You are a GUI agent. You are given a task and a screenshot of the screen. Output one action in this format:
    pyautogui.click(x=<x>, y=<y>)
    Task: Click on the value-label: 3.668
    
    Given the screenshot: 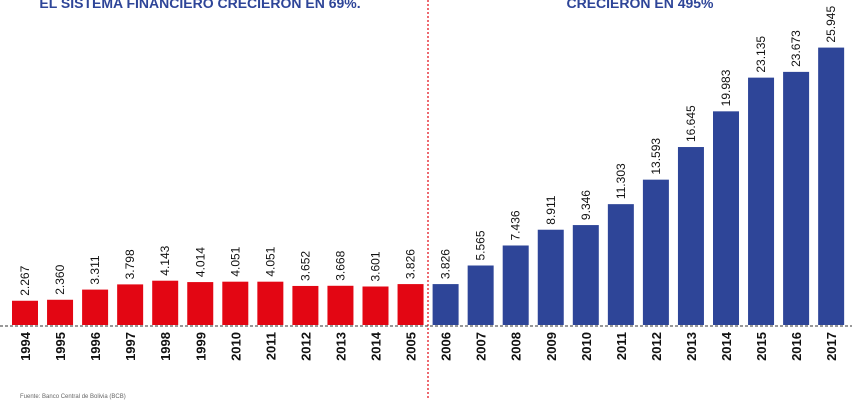 What is the action you would take?
    pyautogui.click(x=340, y=265)
    